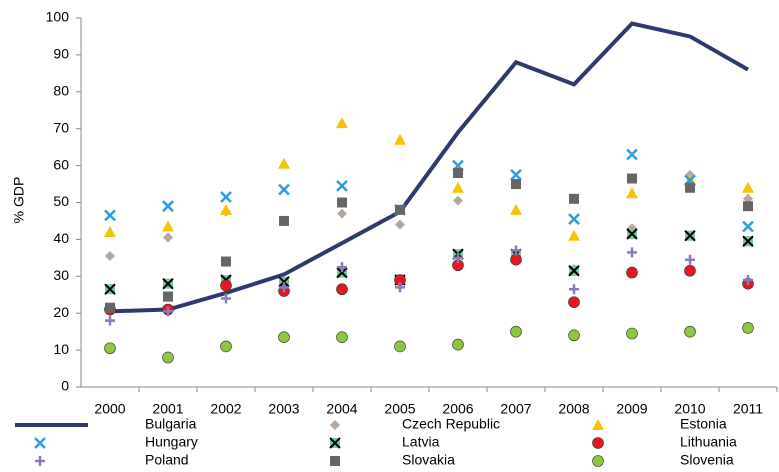  What do you see at coordinates (748, 409) in the screenshot?
I see `x-tick-label: 2011` at bounding box center [748, 409].